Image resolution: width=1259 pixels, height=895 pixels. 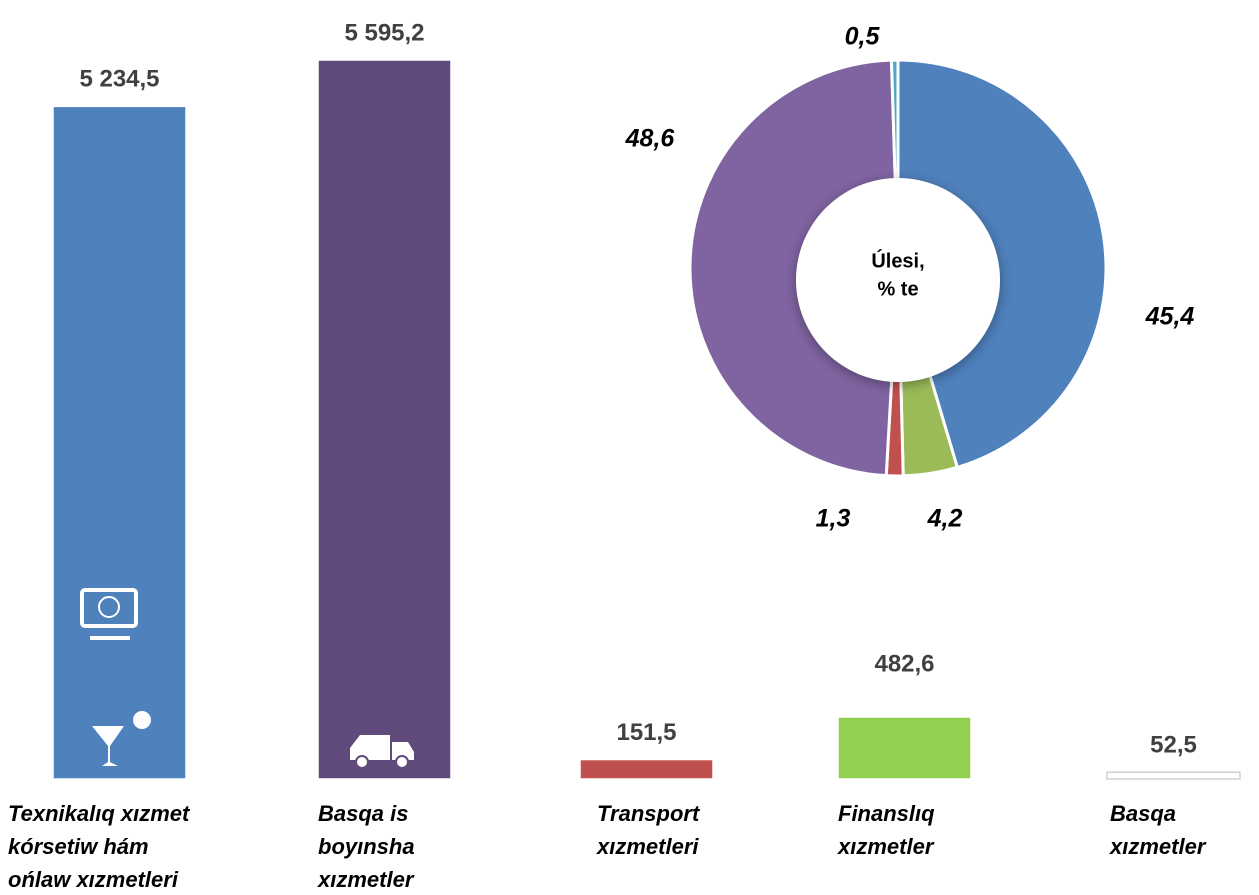 What do you see at coordinates (647, 846) in the screenshot?
I see `category-label: xızmetleri` at bounding box center [647, 846].